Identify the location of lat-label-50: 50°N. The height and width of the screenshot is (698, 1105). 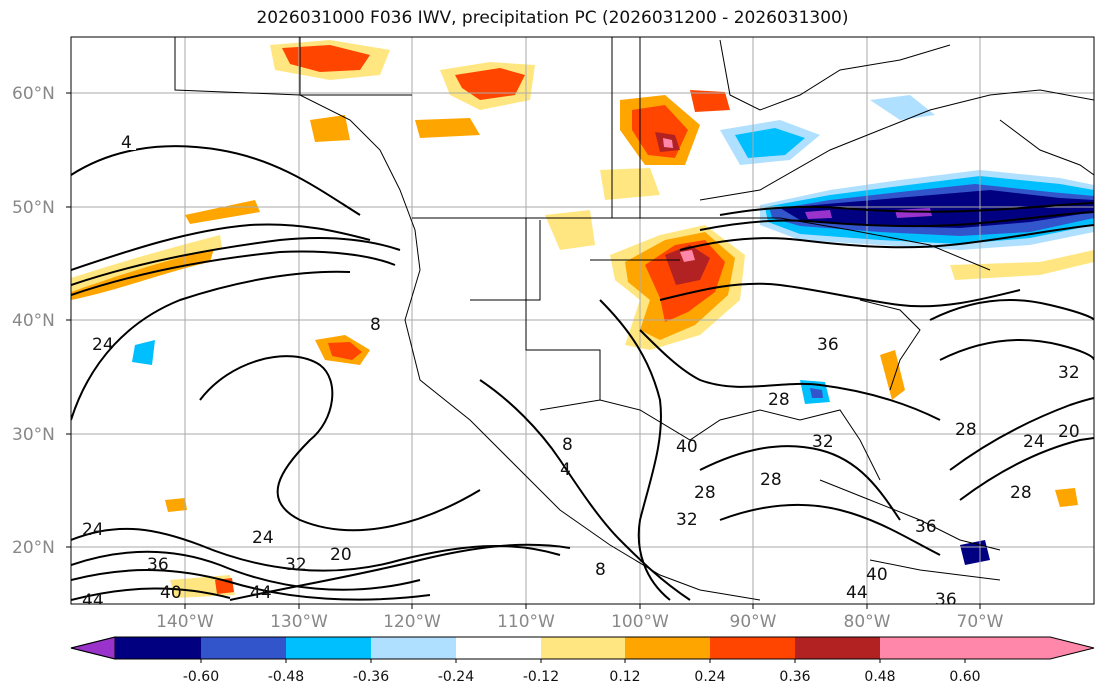
(33, 208).